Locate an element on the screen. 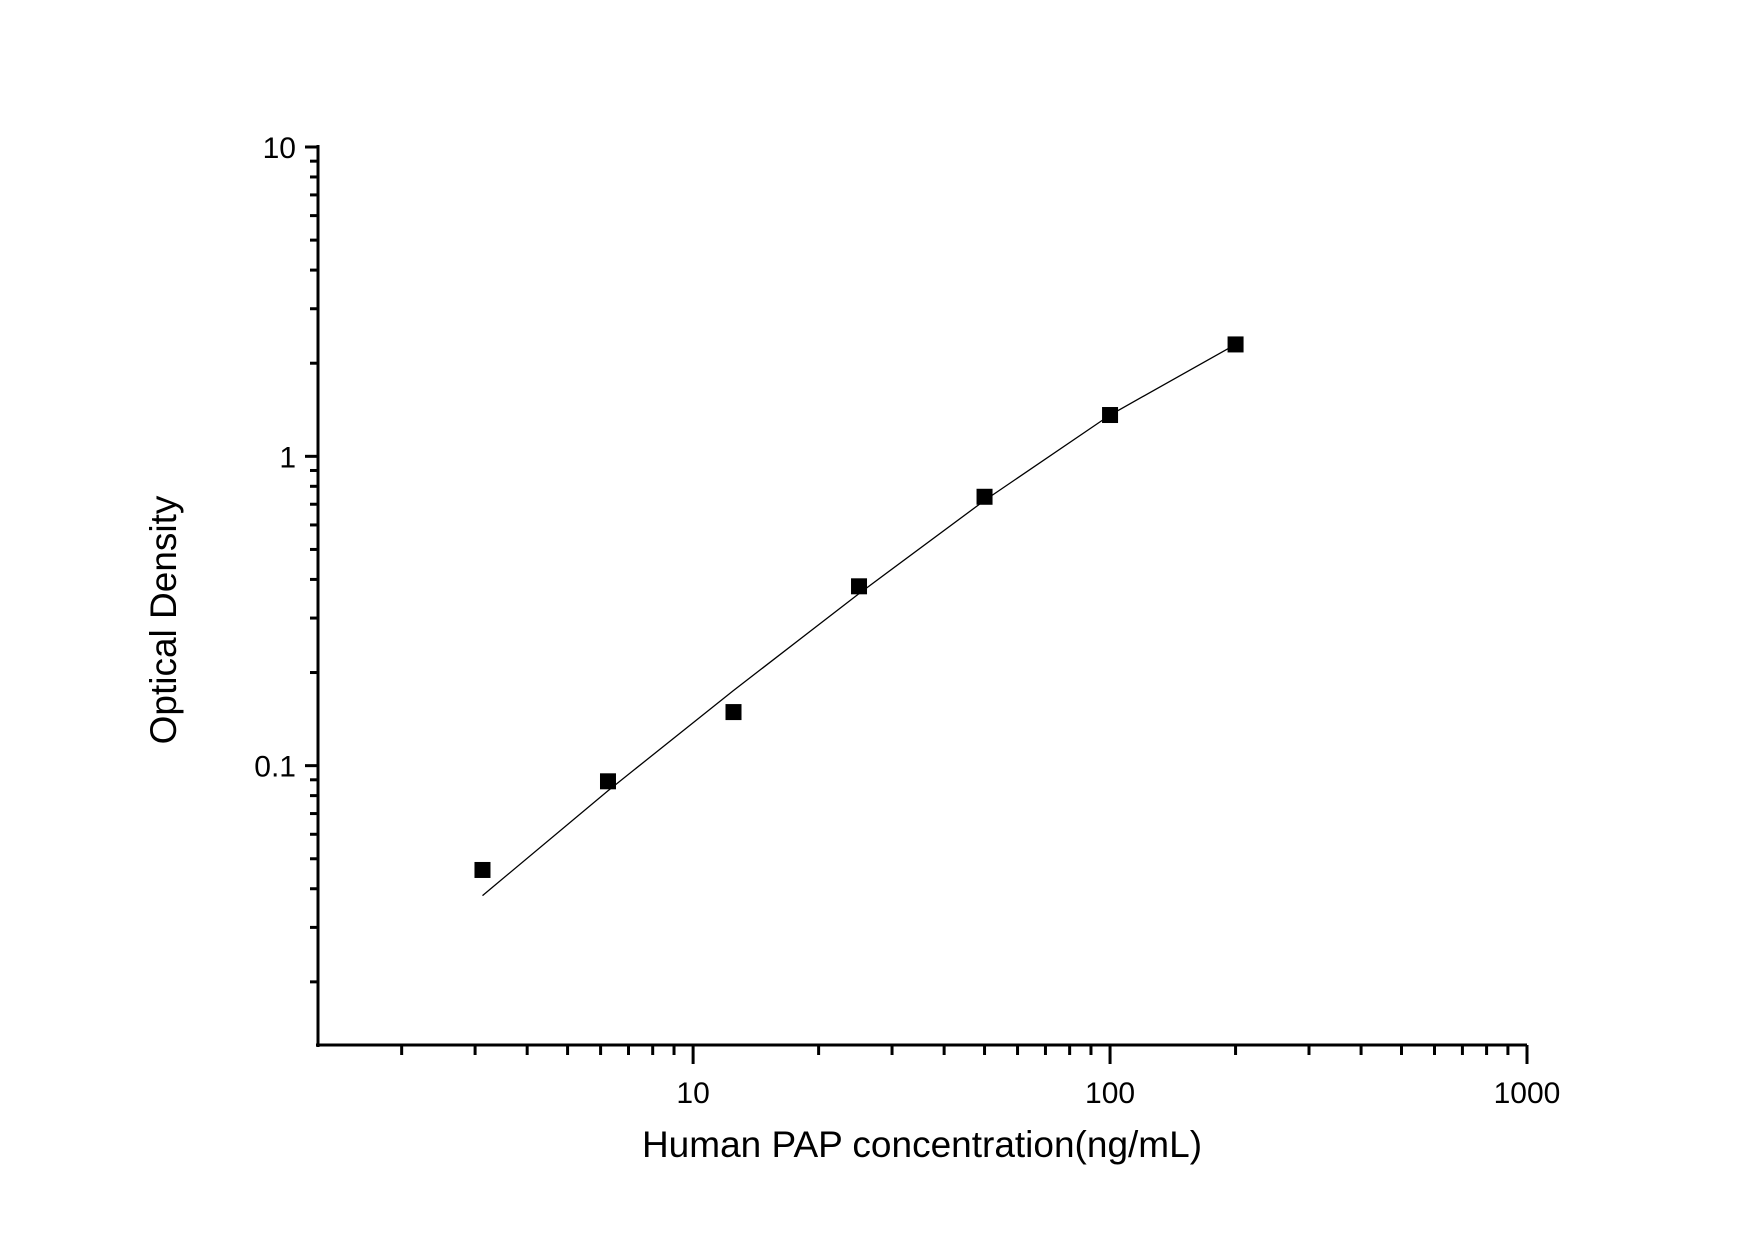 Image resolution: width=1755 pixels, height=1240 pixels. y-tick-label: 1 is located at coordinates (287, 457).